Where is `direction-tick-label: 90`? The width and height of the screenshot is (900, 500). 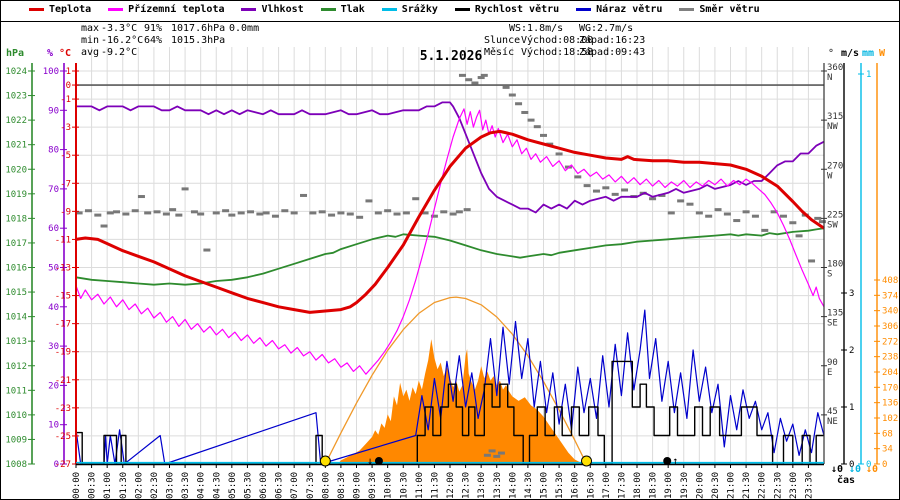 direction-tick-label: 90 is located at coordinates (832, 363).